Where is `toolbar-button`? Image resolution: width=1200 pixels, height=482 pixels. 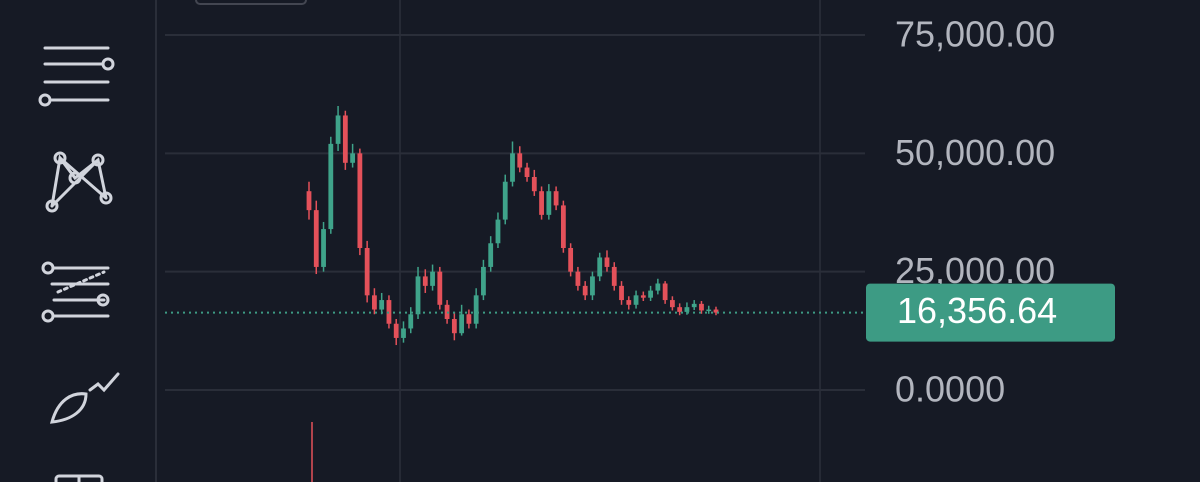
toolbar-button is located at coordinates (251, 2).